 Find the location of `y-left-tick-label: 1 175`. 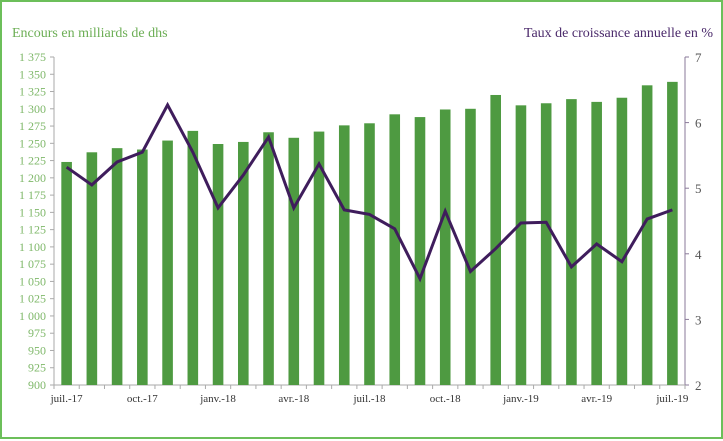

y-left-tick-label: 1 175 is located at coordinates (32, 195).